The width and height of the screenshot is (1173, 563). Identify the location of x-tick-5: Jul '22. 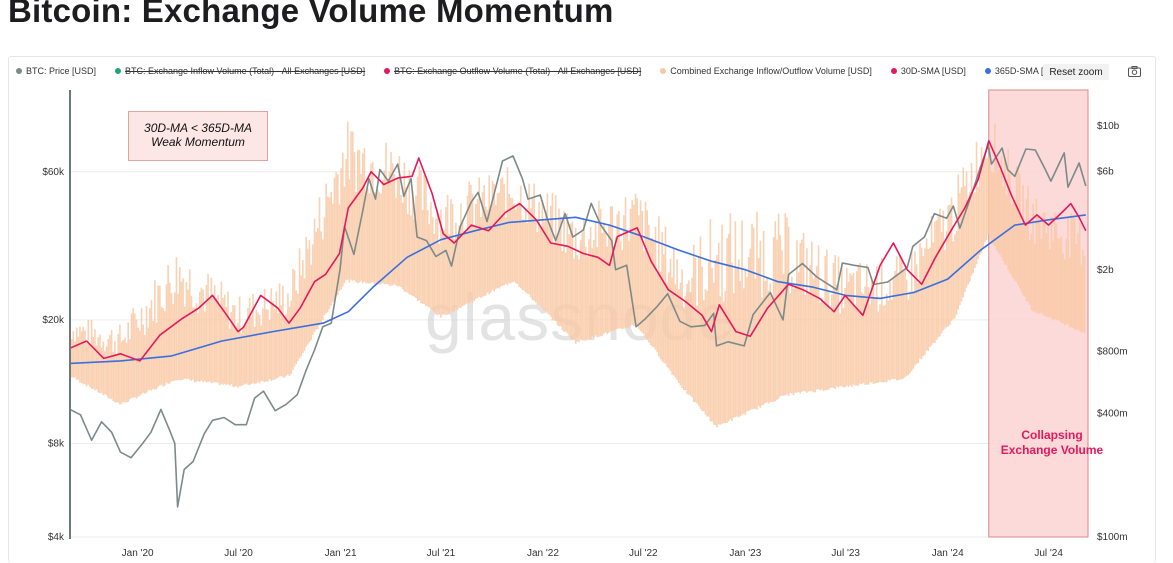
(643, 553).